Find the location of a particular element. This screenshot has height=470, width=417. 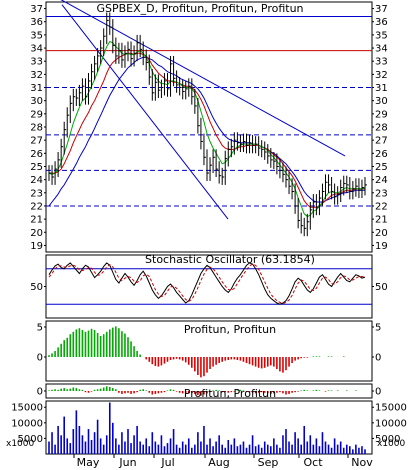

volume-tick-right-15000: 15000 is located at coordinates (391, 408).